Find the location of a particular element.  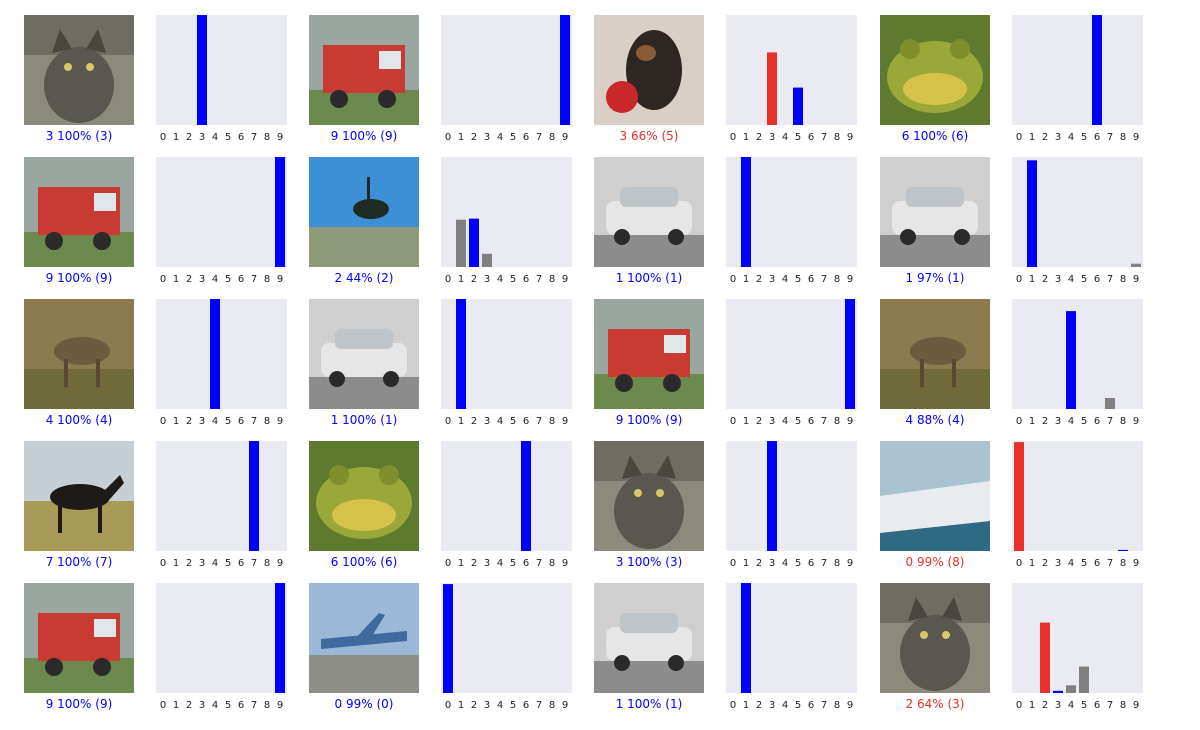

prediction-caption: 3 66% (5) is located at coordinates (649, 136).